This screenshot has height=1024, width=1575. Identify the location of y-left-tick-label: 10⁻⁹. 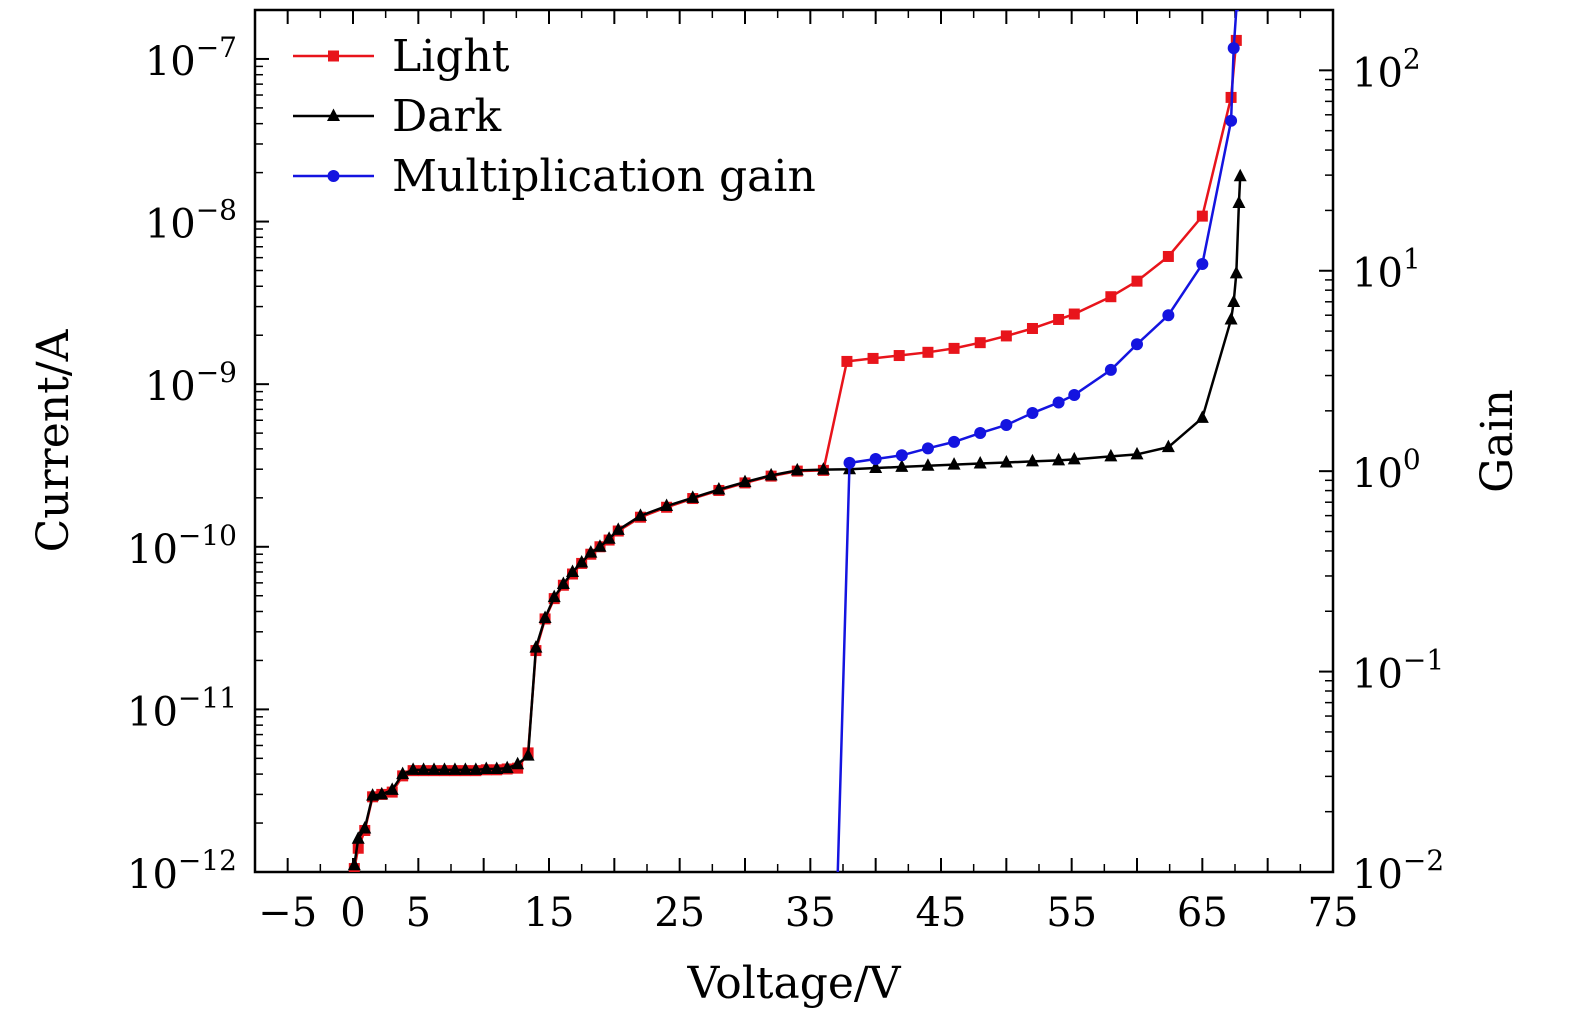
(191, 383).